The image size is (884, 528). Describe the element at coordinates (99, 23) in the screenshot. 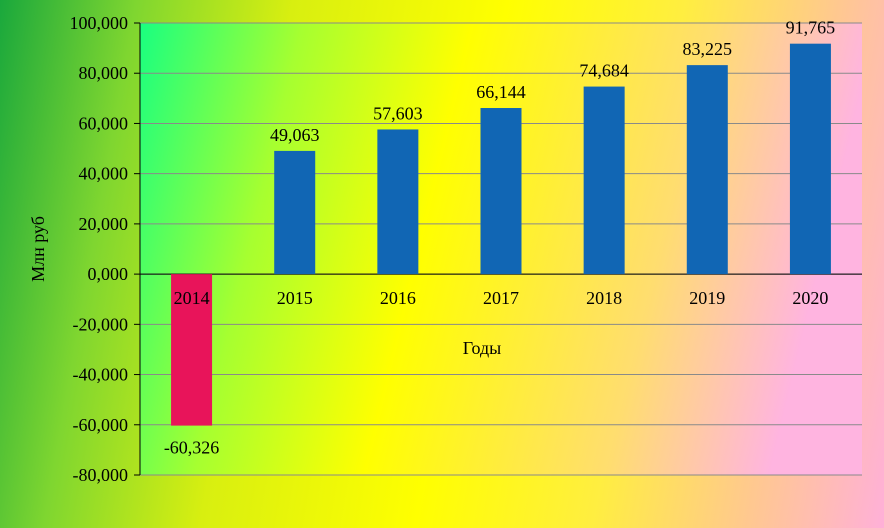

I see `y-tick-label: 100,000` at that location.